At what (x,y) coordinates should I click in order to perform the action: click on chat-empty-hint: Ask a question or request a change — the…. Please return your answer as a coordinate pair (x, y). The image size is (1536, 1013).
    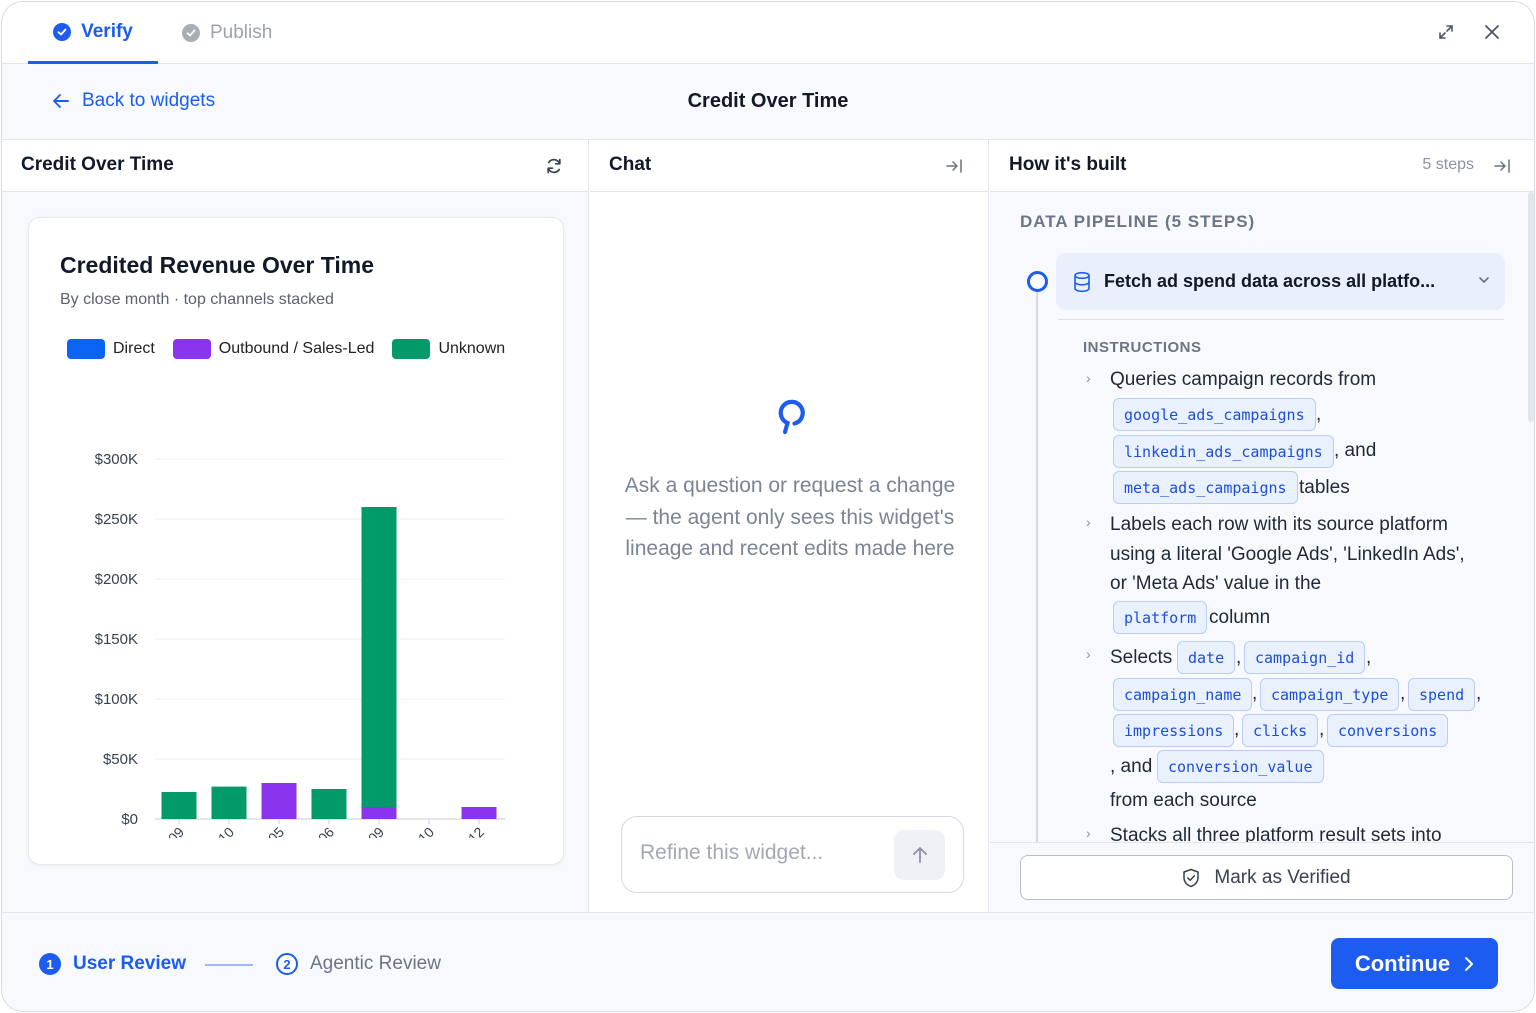
    Looking at the image, I should click on (790, 517).